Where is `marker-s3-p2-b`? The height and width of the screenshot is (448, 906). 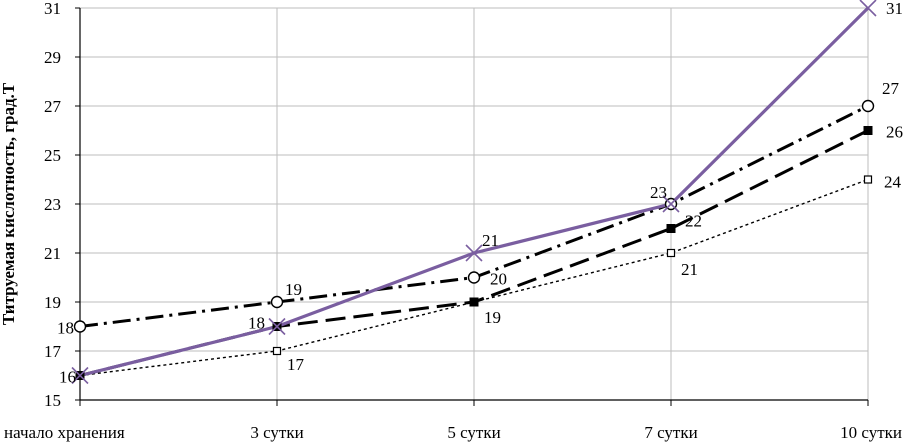
marker-s3-p2-b is located at coordinates (474, 253).